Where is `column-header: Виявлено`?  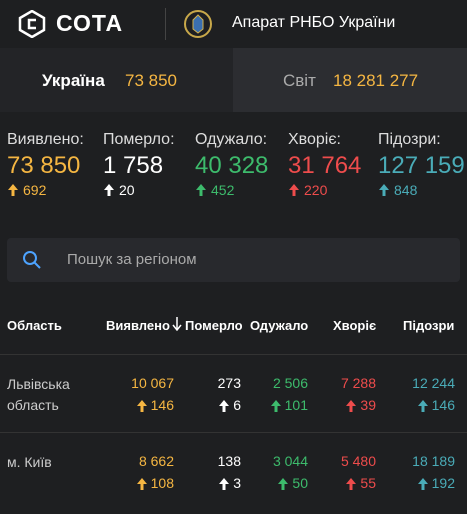
column-header: Виявлено is located at coordinates (138, 325).